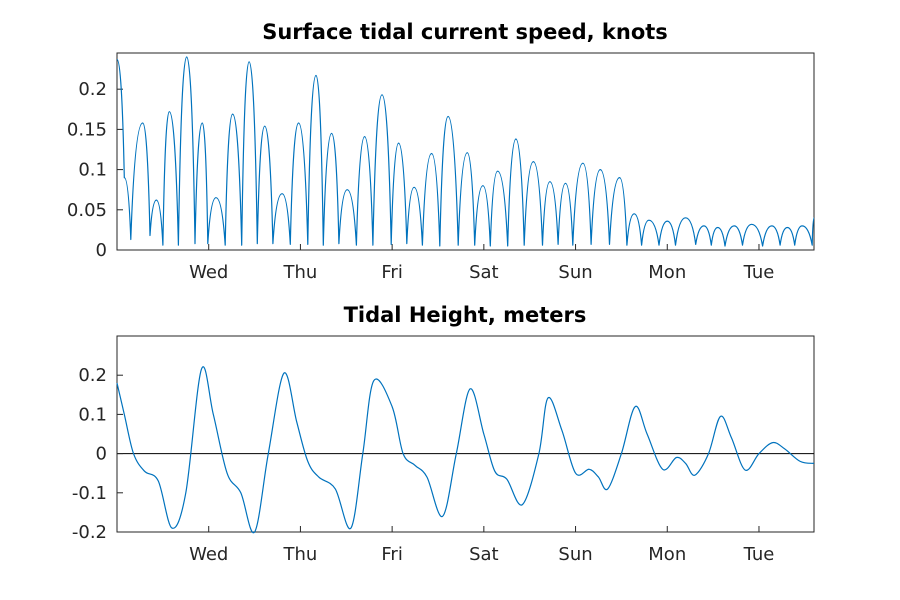 Image resolution: width=900 pixels, height=600 pixels. Describe the element at coordinates (759, 554) in the screenshot. I see `tidal-height-x-tick-label: Tue` at that location.